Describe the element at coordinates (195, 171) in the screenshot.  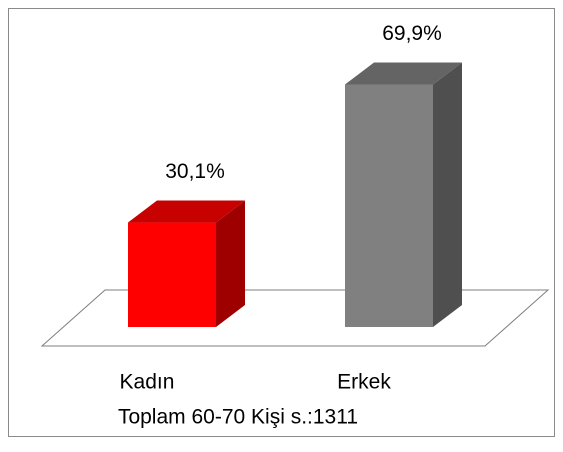
I see `value-label: 30,1%` at that location.